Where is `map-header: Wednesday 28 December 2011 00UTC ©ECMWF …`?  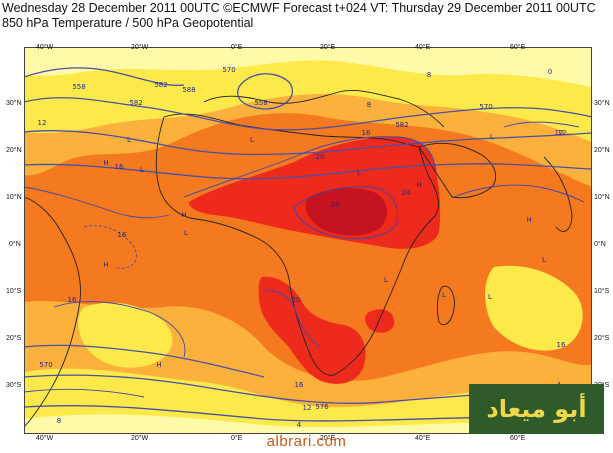
map-header: Wednesday 28 December 2011 00UTC ©ECMWF … is located at coordinates (305, 16).